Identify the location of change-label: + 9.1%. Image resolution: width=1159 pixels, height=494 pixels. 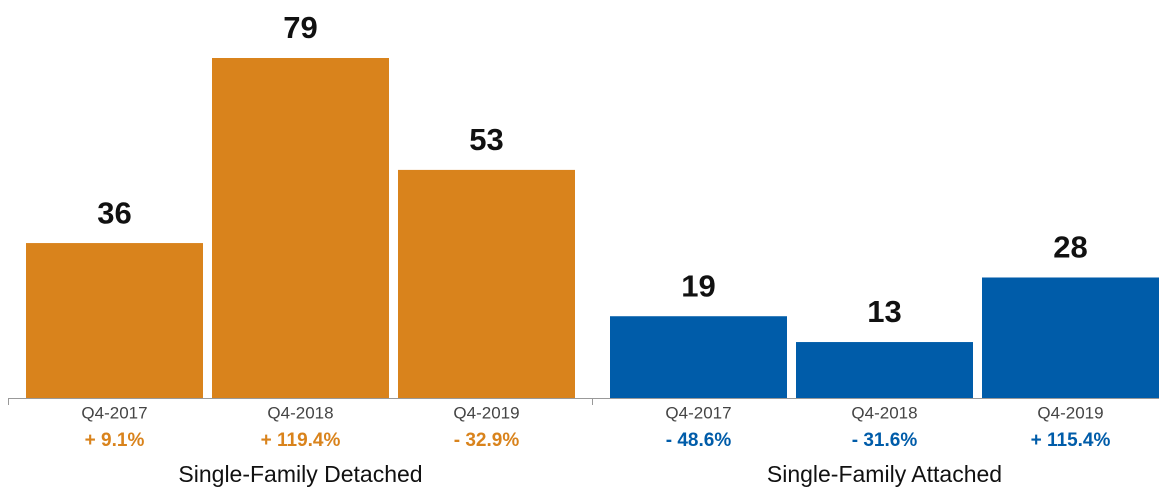
(115, 440).